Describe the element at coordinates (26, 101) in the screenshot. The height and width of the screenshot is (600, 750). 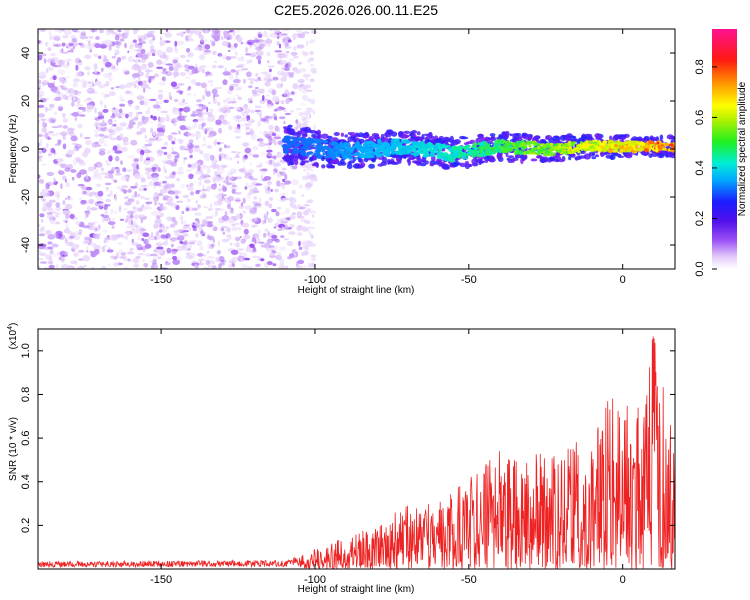
I see `y-tick-label: 20` at that location.